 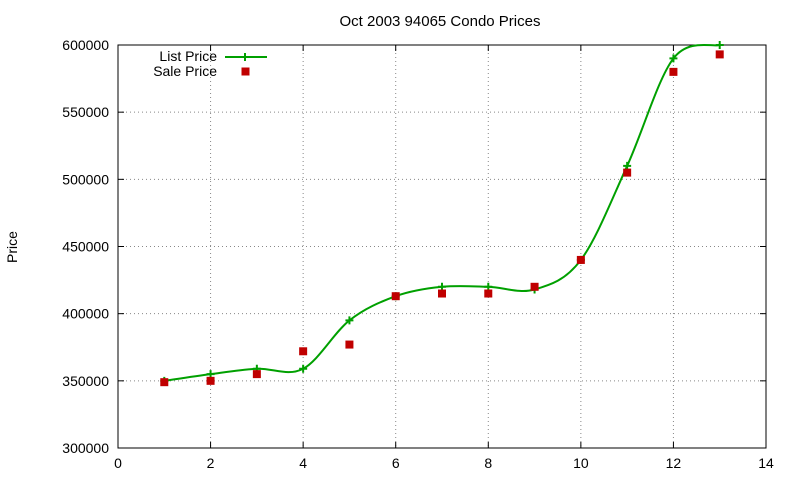 What do you see at coordinates (245, 71) in the screenshot?
I see `legend-marker-sale-price` at bounding box center [245, 71].